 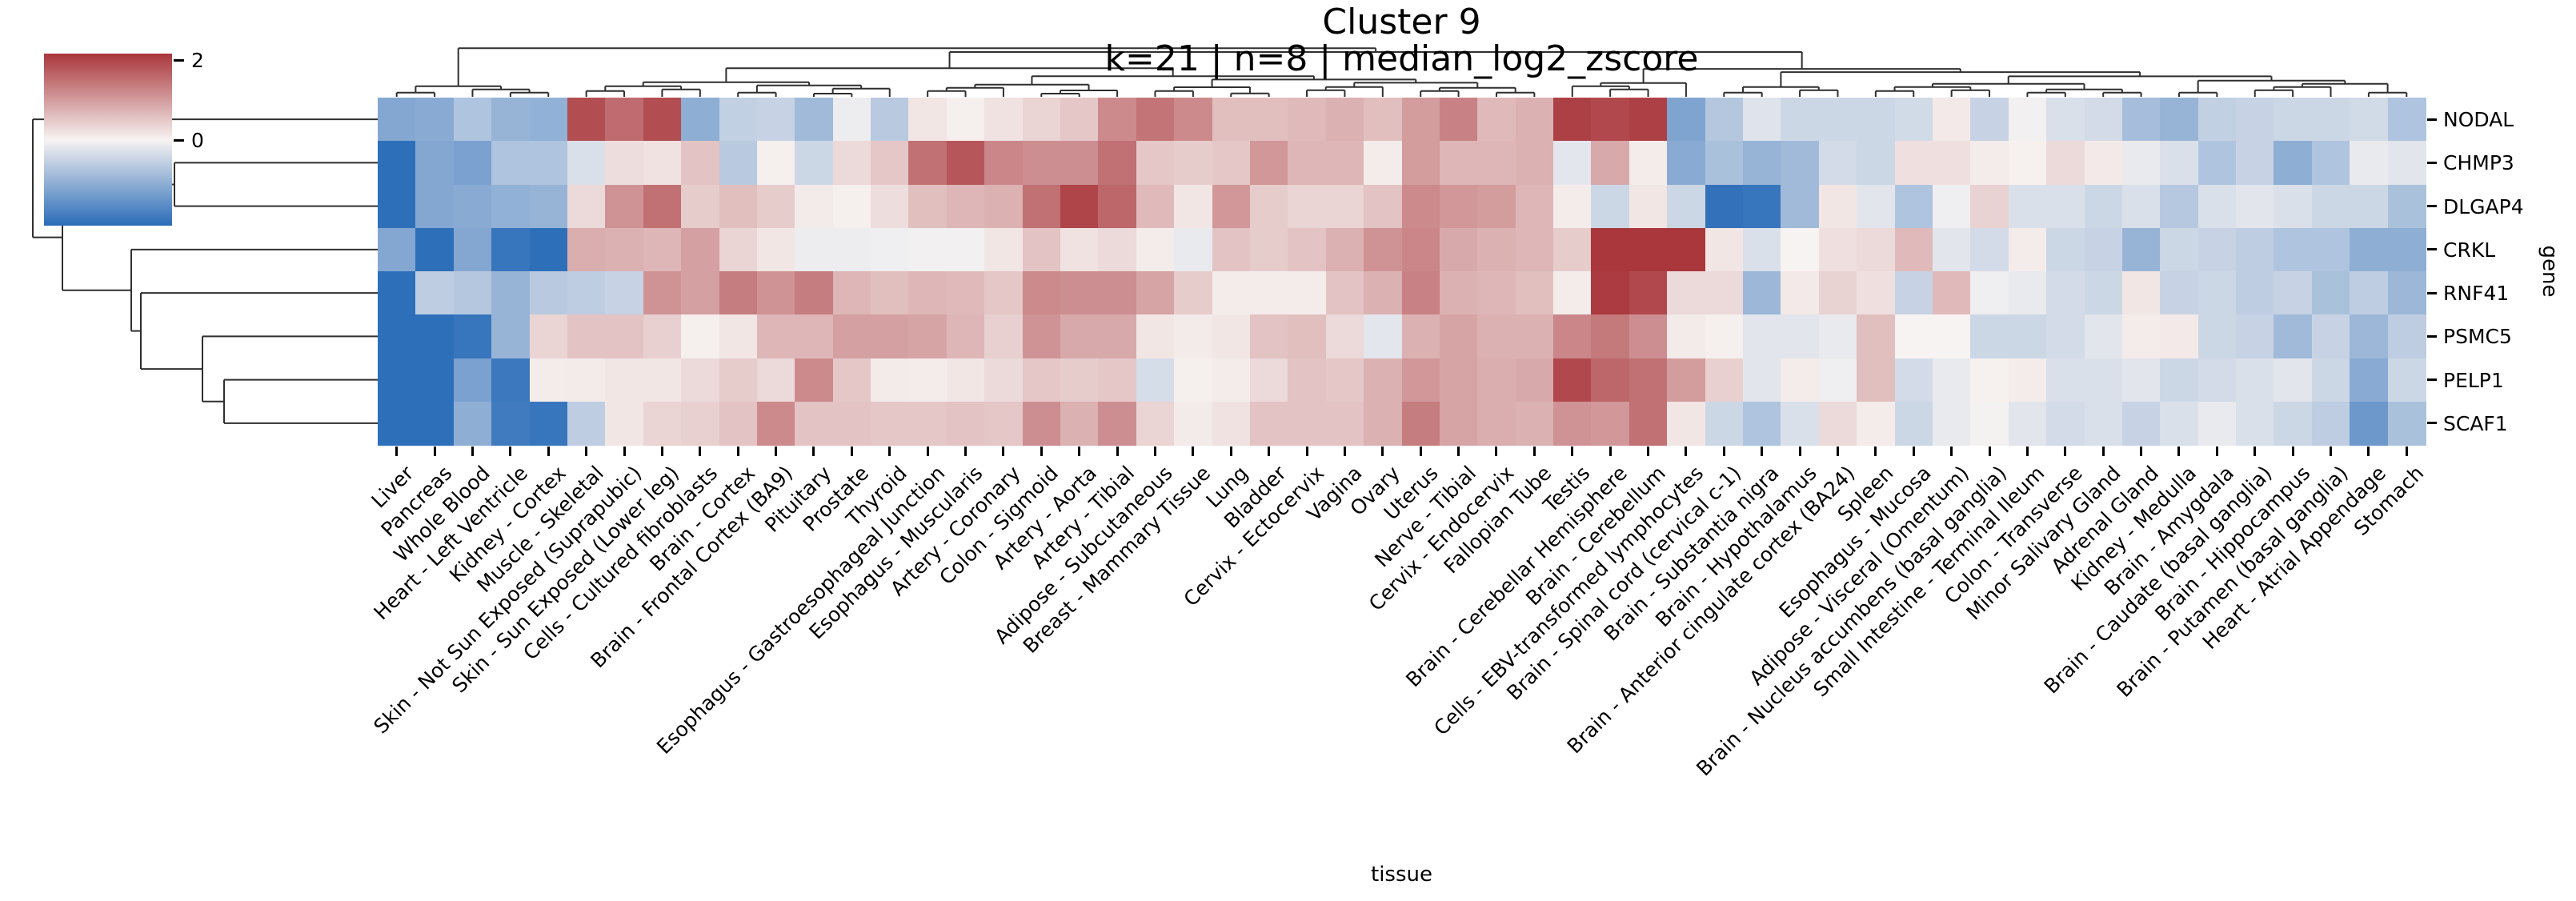 I want to click on gene-tick-label: SCAF1, so click(x=2475, y=423).